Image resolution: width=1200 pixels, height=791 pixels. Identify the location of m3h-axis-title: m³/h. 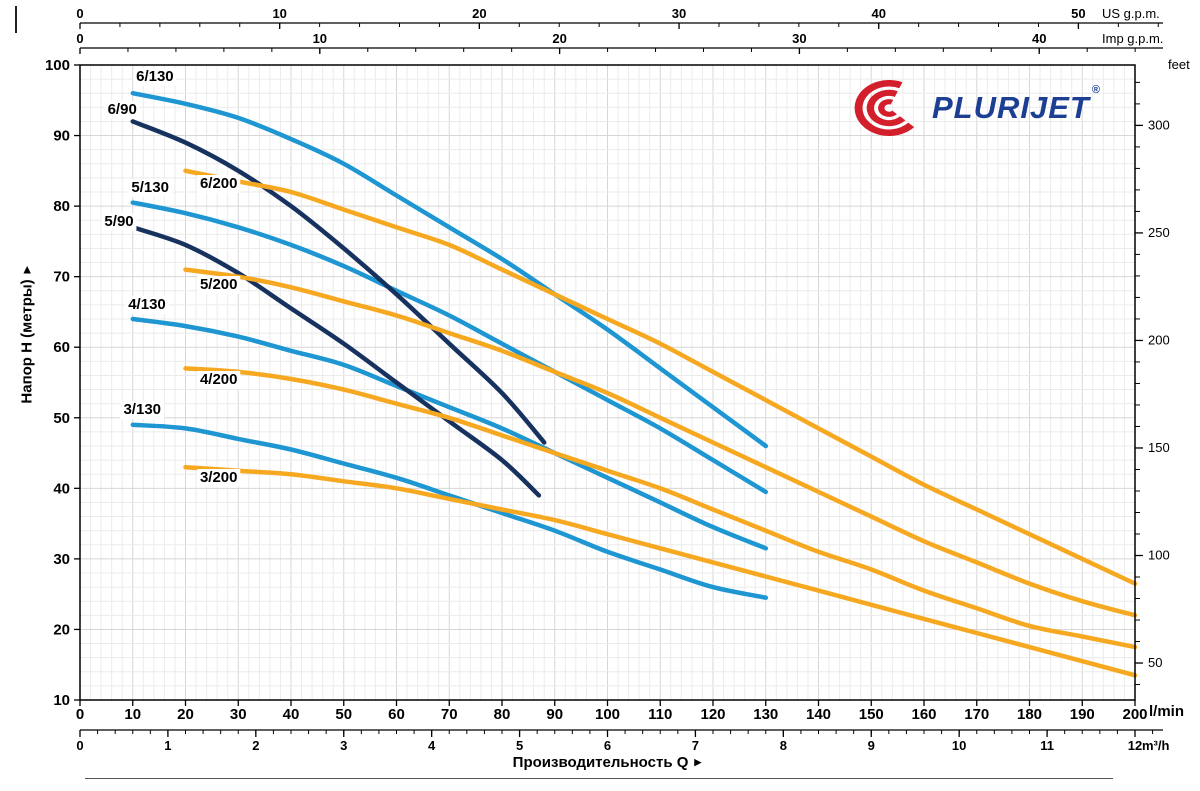
(1156, 745).